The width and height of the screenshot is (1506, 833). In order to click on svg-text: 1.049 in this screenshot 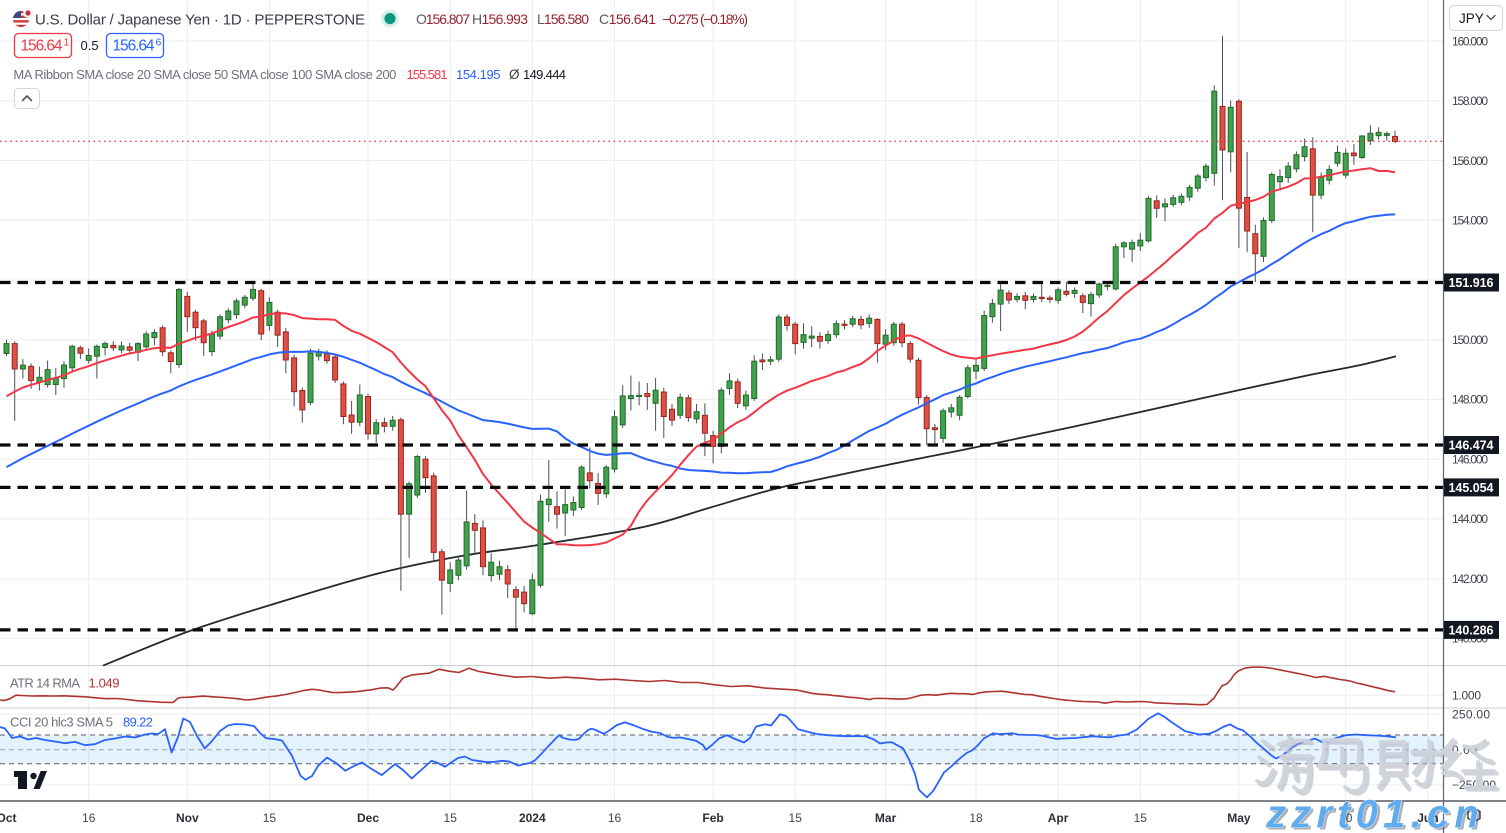, I will do `click(104, 683)`.